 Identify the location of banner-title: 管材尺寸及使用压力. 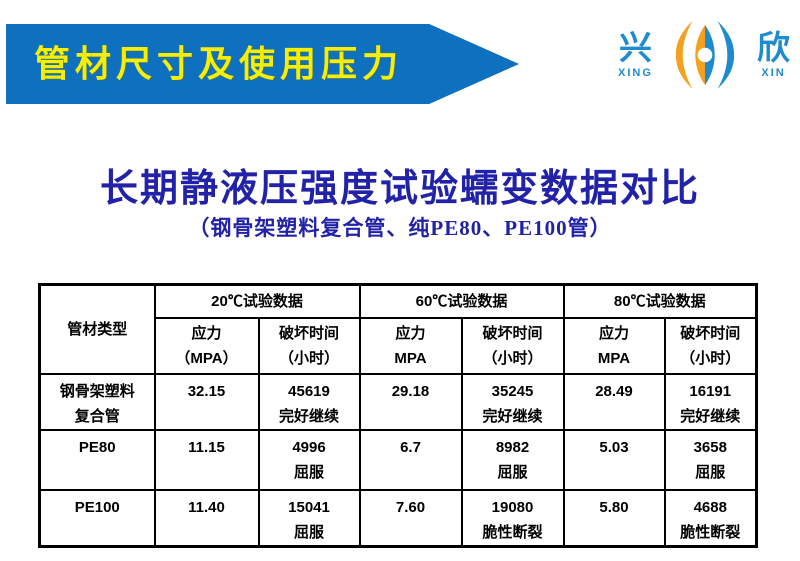
(219, 63).